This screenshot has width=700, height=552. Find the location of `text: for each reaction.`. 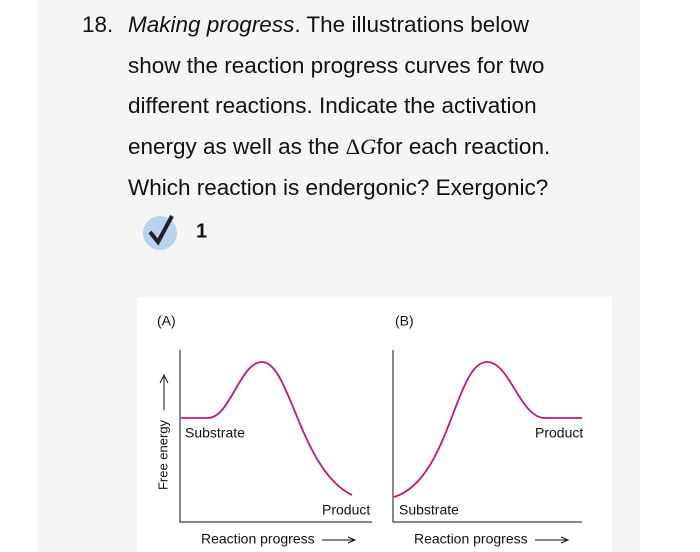

text: for each reaction. is located at coordinates (463, 146).